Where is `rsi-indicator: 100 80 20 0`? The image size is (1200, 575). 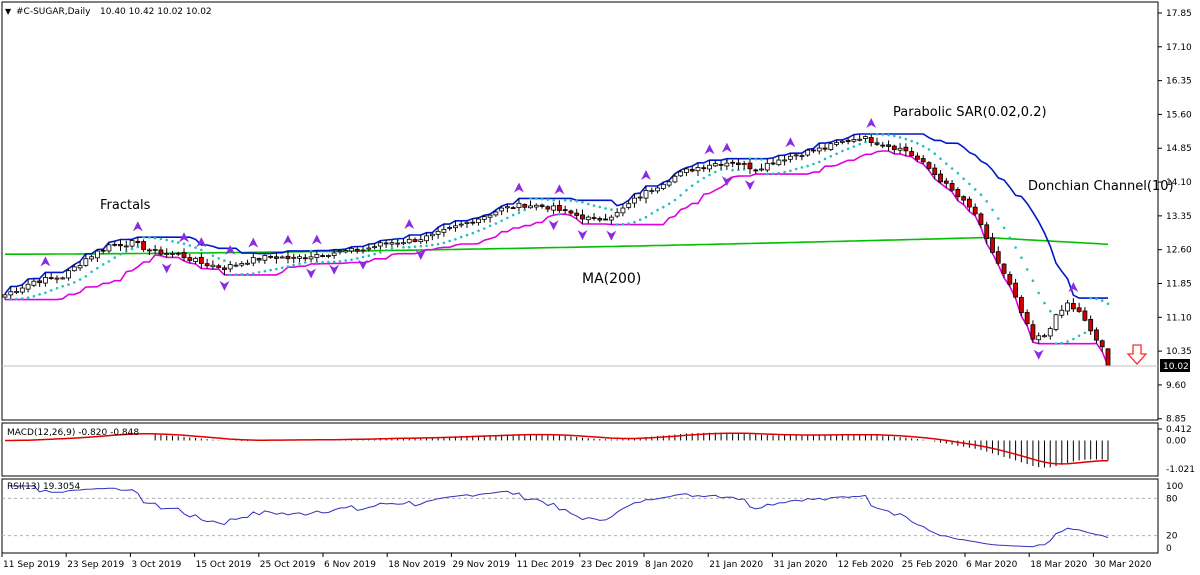 rsi-indicator: 100 80 20 0 is located at coordinates (592, 518).